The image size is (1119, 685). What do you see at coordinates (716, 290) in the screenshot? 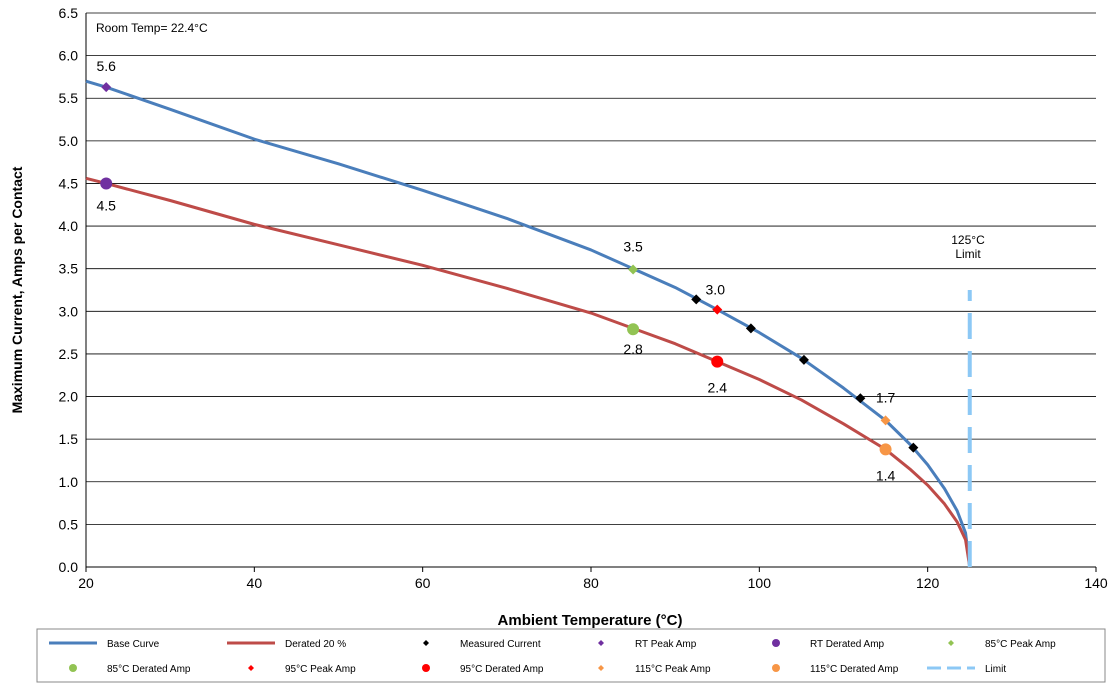
I see `95-c-peak-amp-data-label: 3.0` at bounding box center [716, 290].